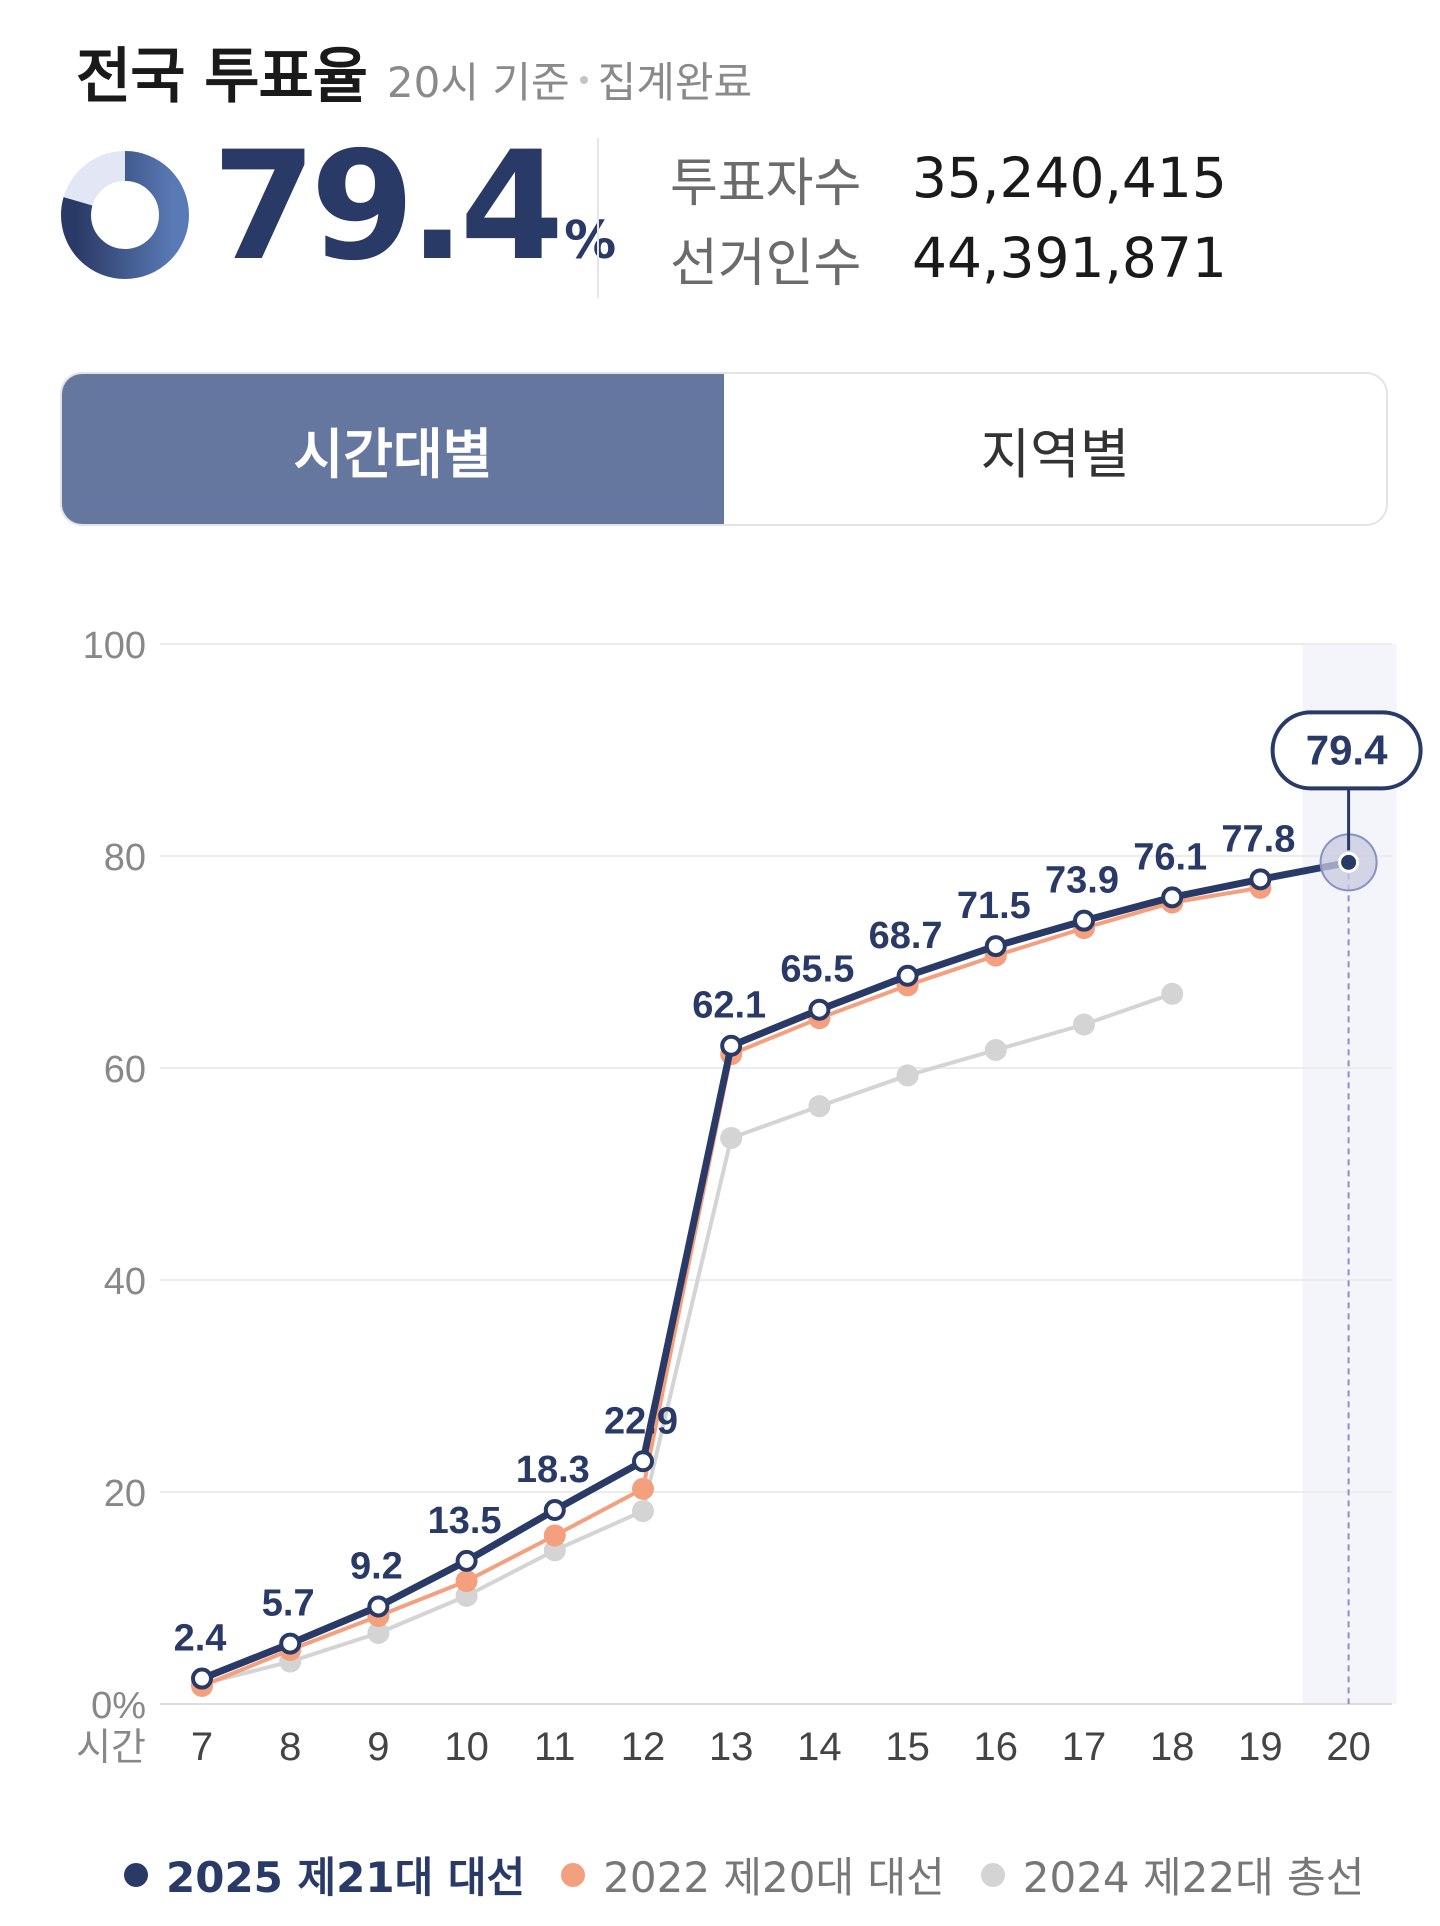 The width and height of the screenshot is (1440, 1926). What do you see at coordinates (766, 183) in the screenshot?
I see `voters-label: 투표자수` at bounding box center [766, 183].